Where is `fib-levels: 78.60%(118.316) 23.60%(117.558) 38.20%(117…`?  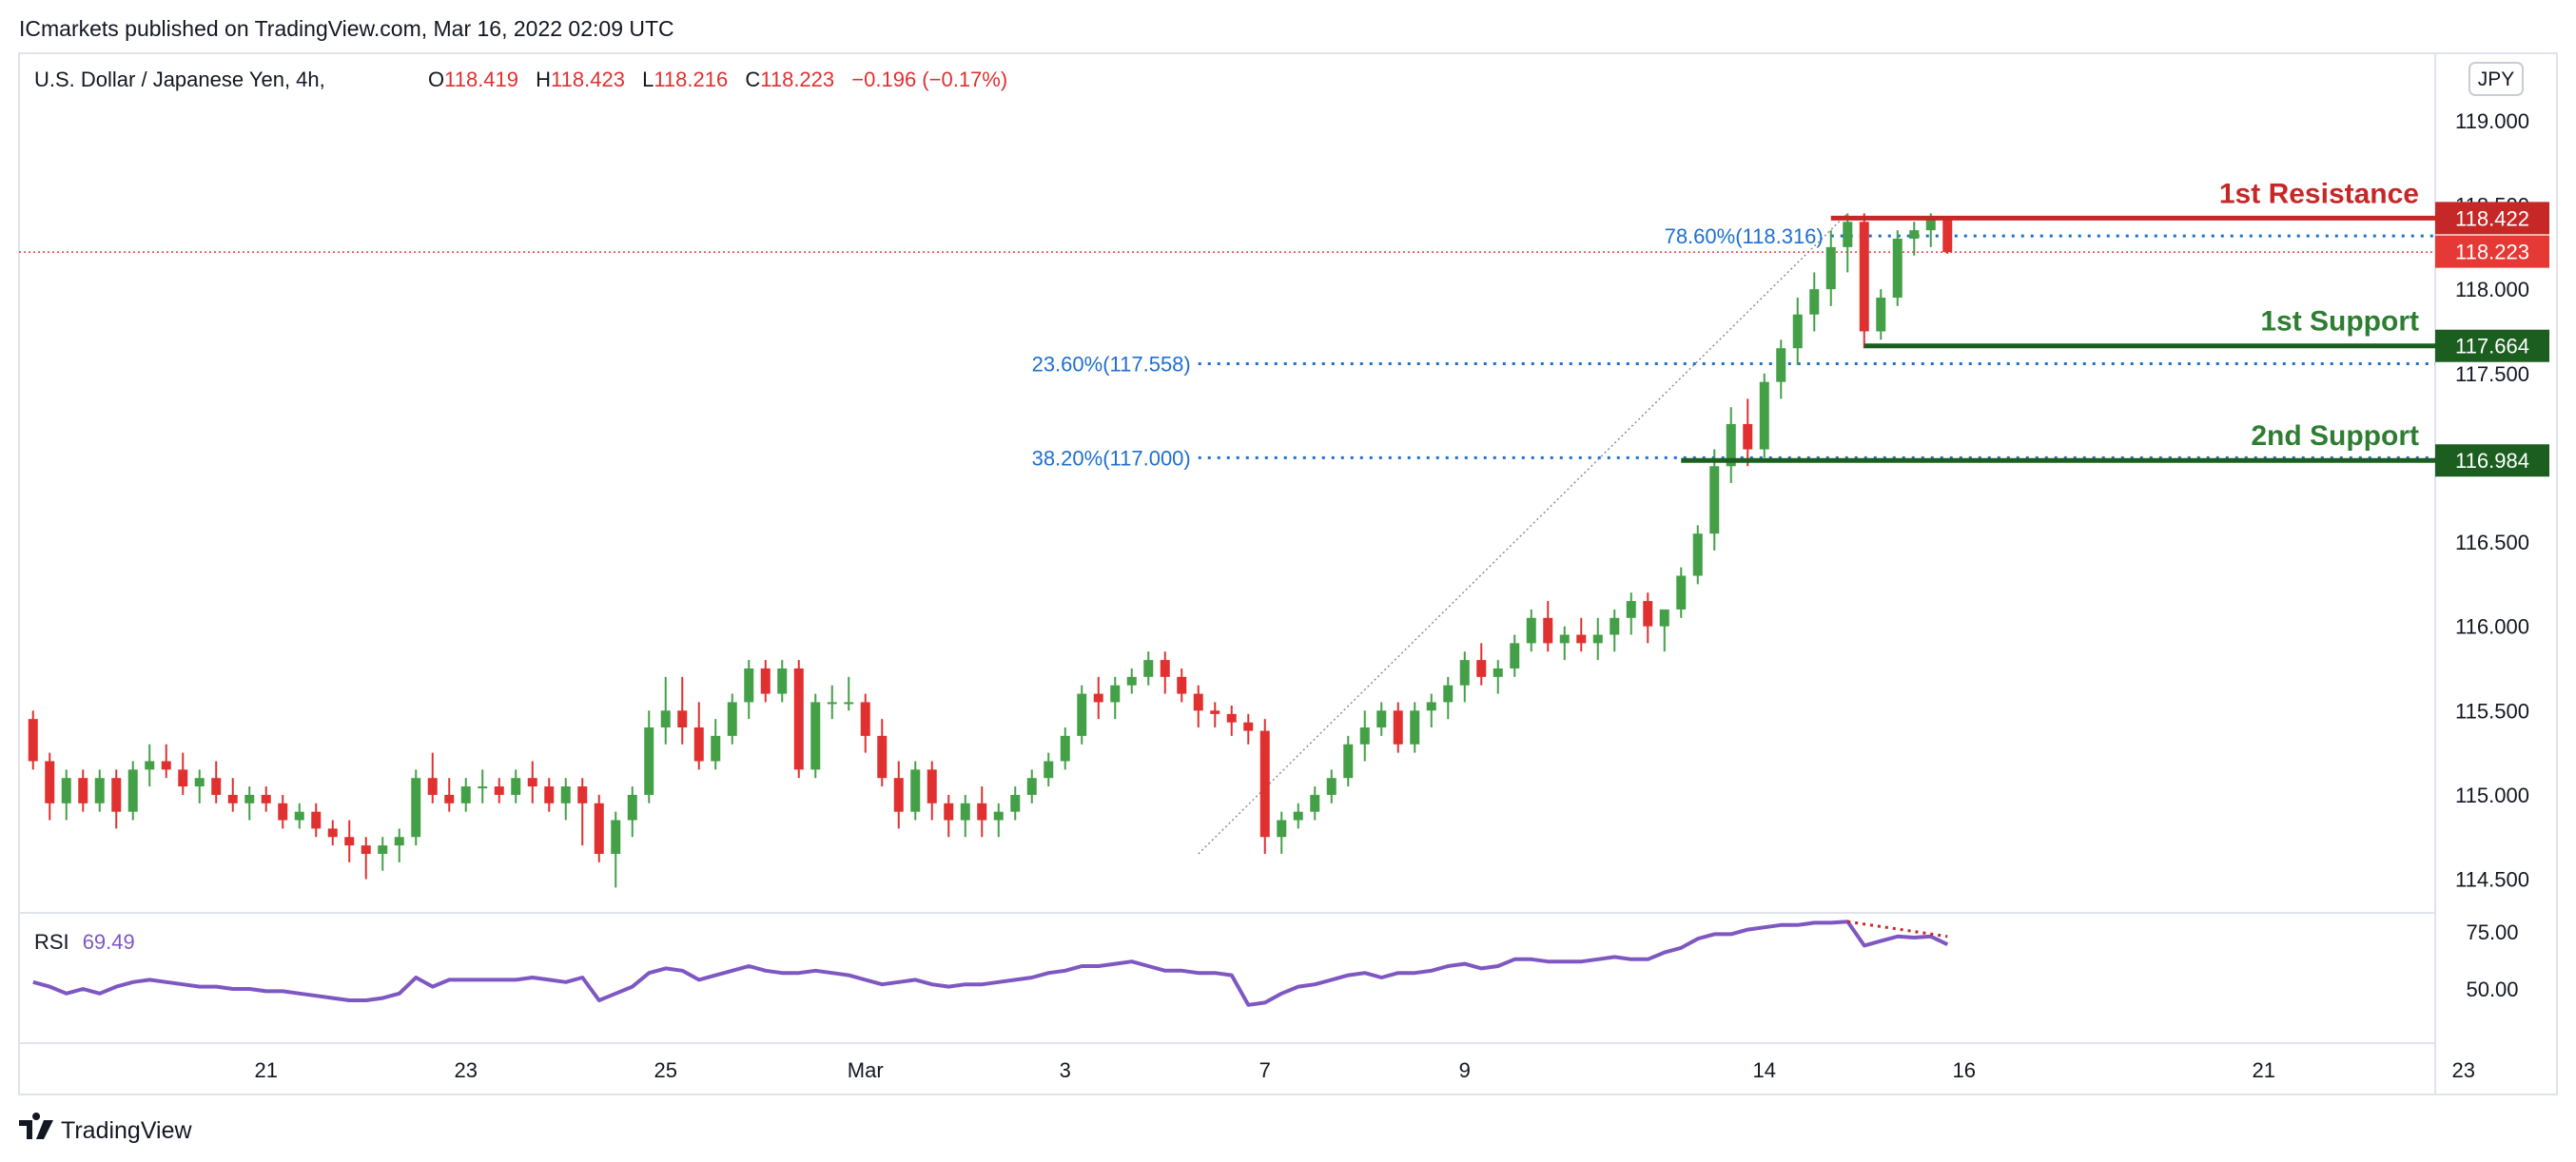 fib-levels: 78.60%(118.316) 23.60%(117.558) 38.20%(117… is located at coordinates (1734, 347).